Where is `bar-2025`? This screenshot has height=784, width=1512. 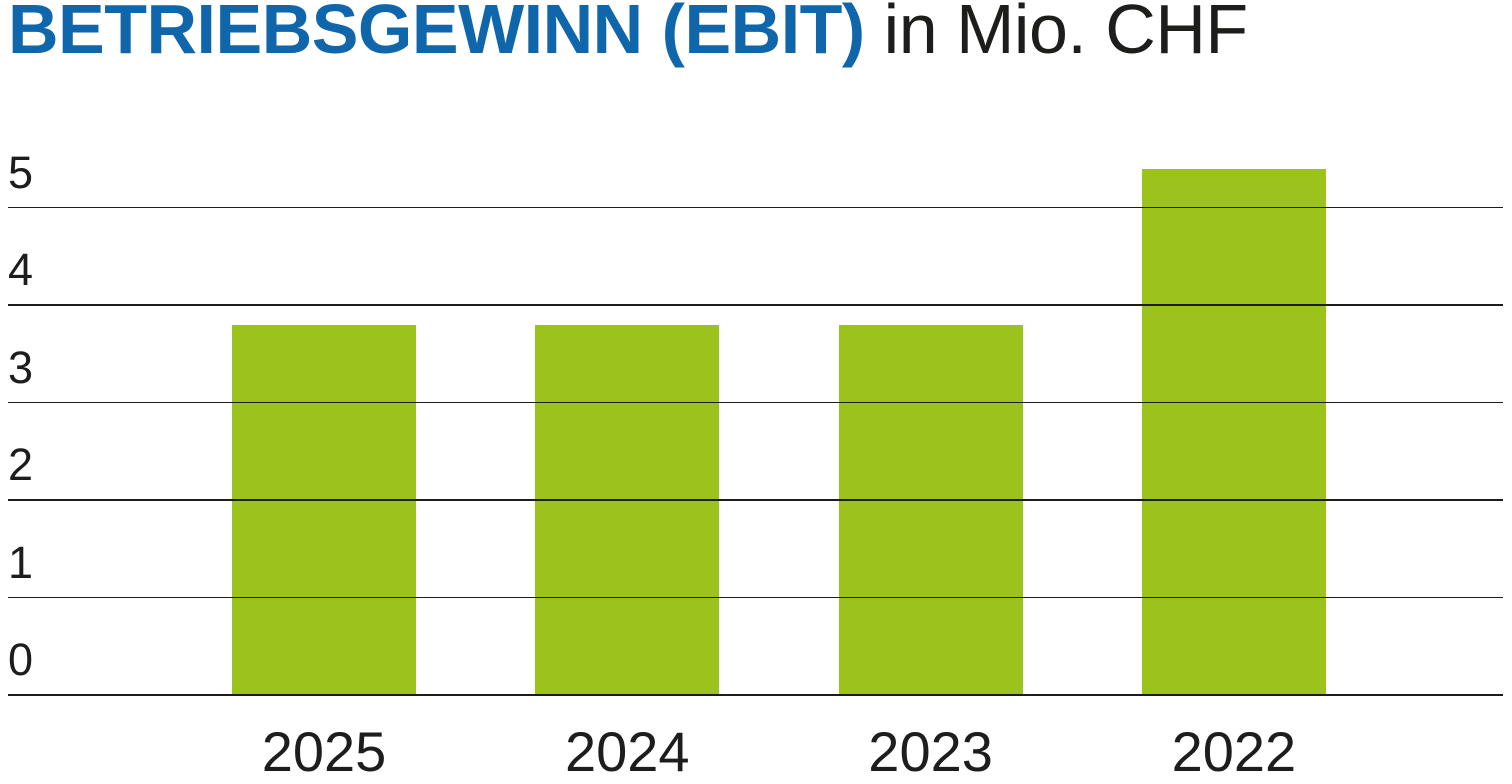
bar-2025 is located at coordinates (324, 509).